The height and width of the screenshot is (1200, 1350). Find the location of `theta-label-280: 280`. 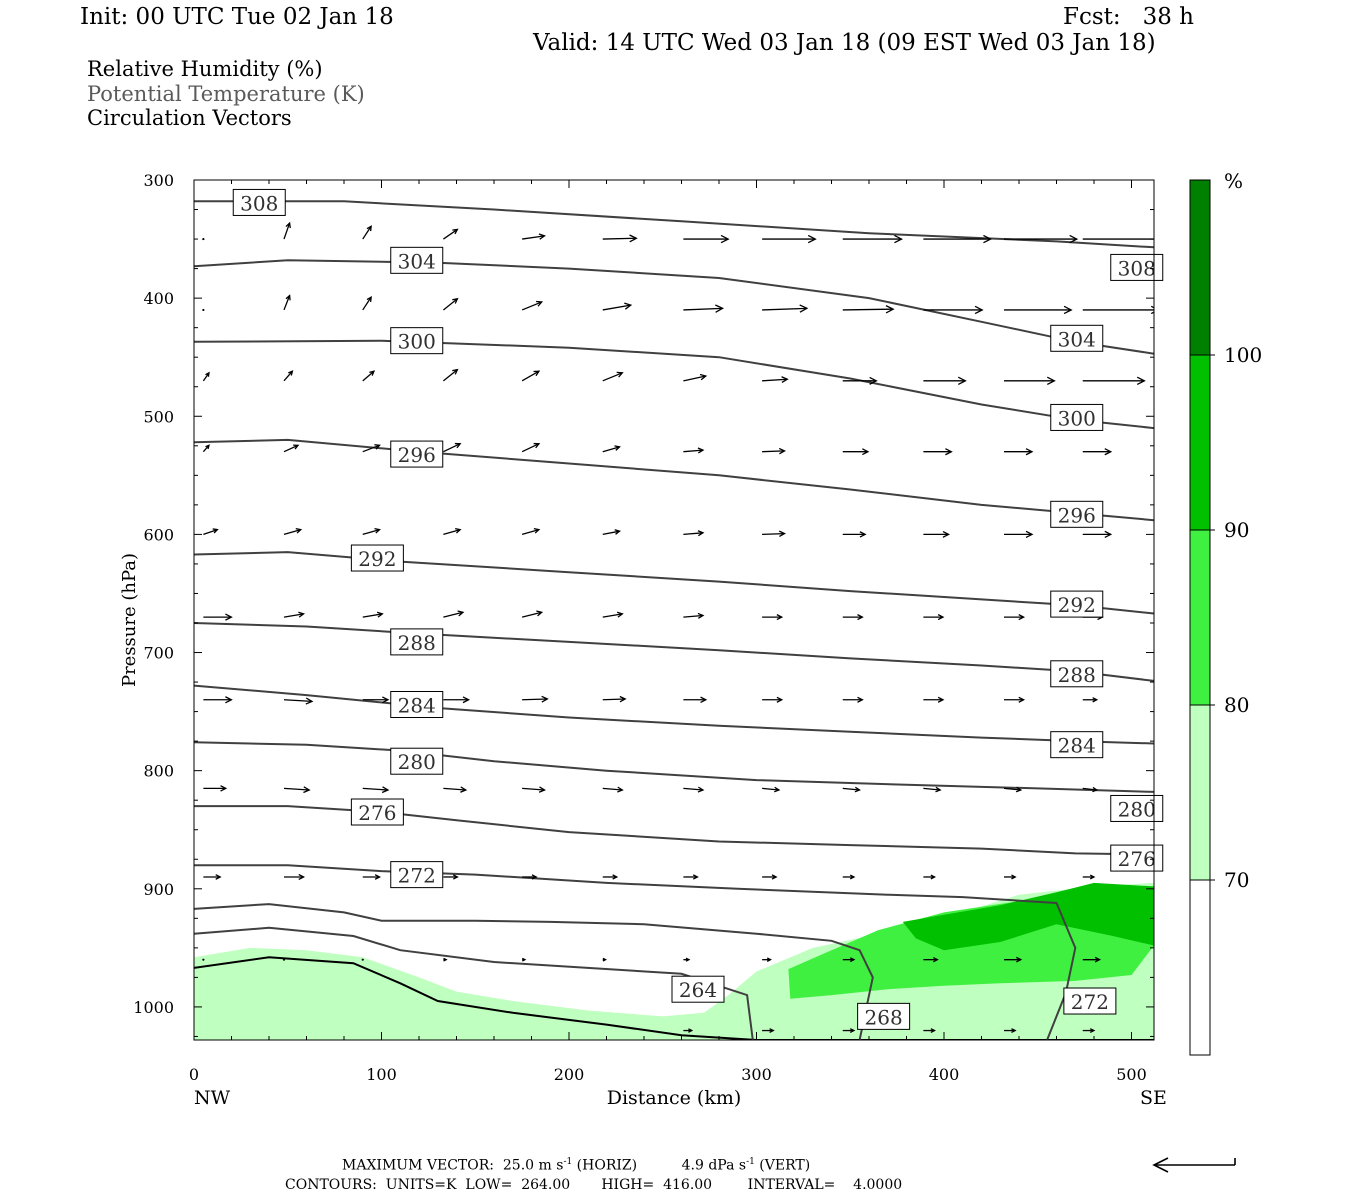

theta-label-280: 280 is located at coordinates (417, 762).